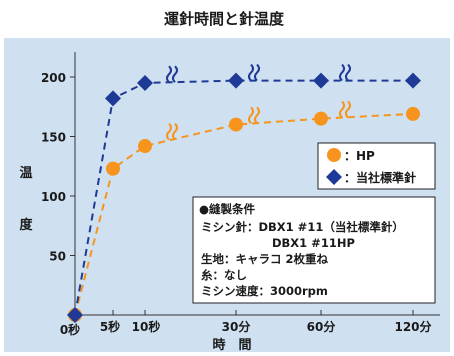 Image resolution: width=454 pixels, height=356 pixels. Describe the element at coordinates (313, 243) in the screenshot. I see `conditions-line-2: DBX1 #11HP` at that location.